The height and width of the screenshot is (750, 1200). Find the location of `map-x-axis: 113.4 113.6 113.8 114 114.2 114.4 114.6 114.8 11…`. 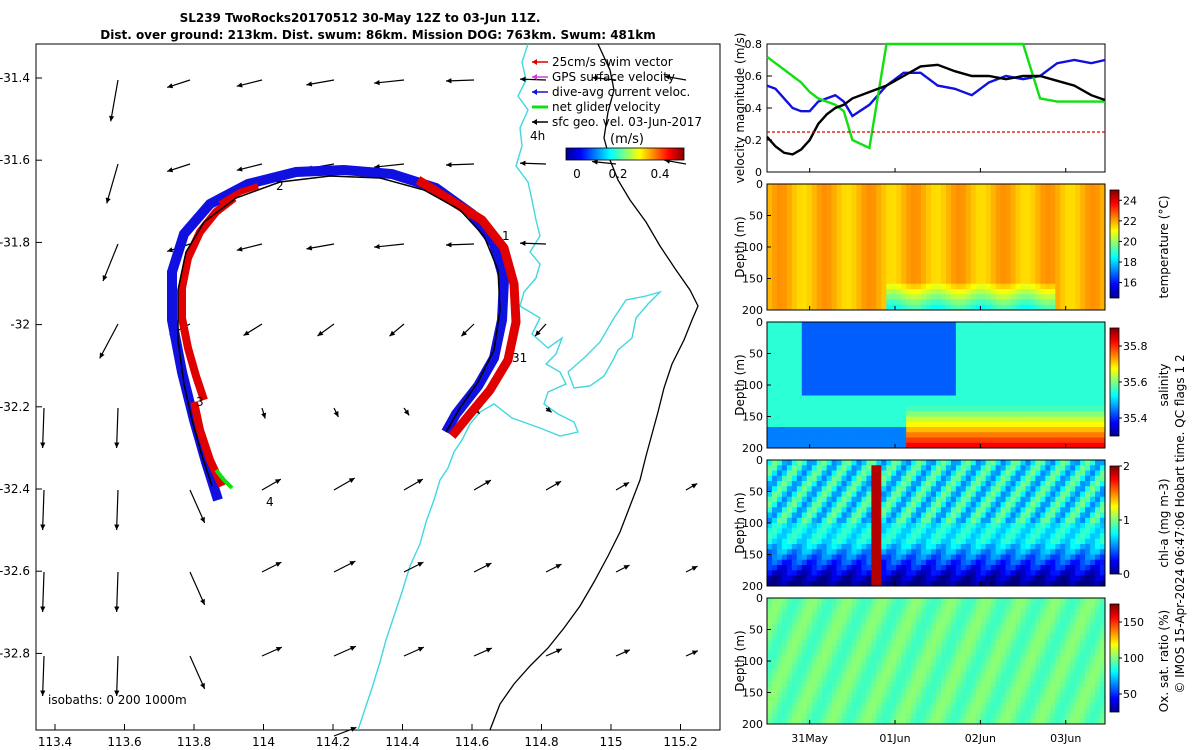

map-x-axis: 113.4 113.6 113.8 114 114.2 114.4 114.6 114.8 11… is located at coordinates (368, 736).